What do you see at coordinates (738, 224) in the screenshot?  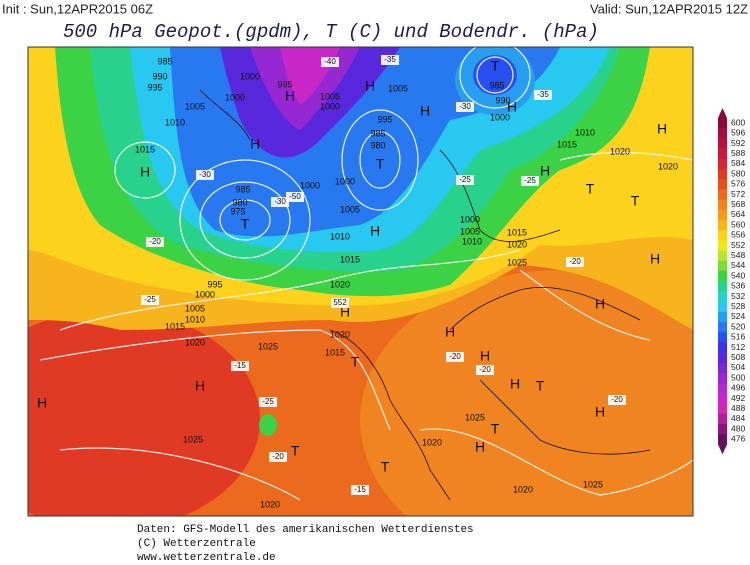 I see `colorbar-label: 560` at bounding box center [738, 224].